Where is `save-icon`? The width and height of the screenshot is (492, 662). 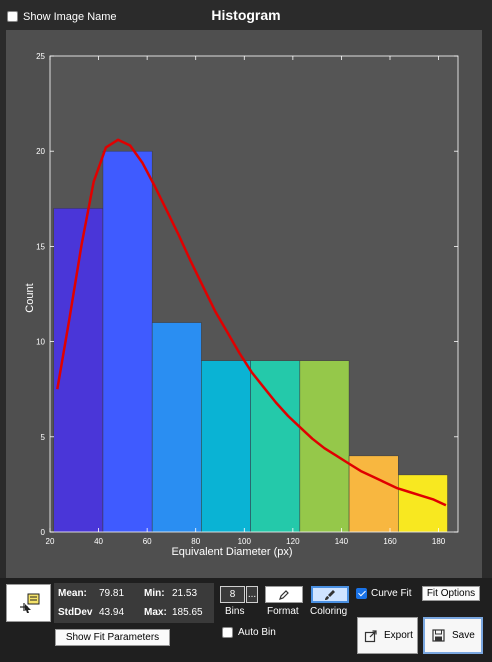 save-icon is located at coordinates (438, 635).